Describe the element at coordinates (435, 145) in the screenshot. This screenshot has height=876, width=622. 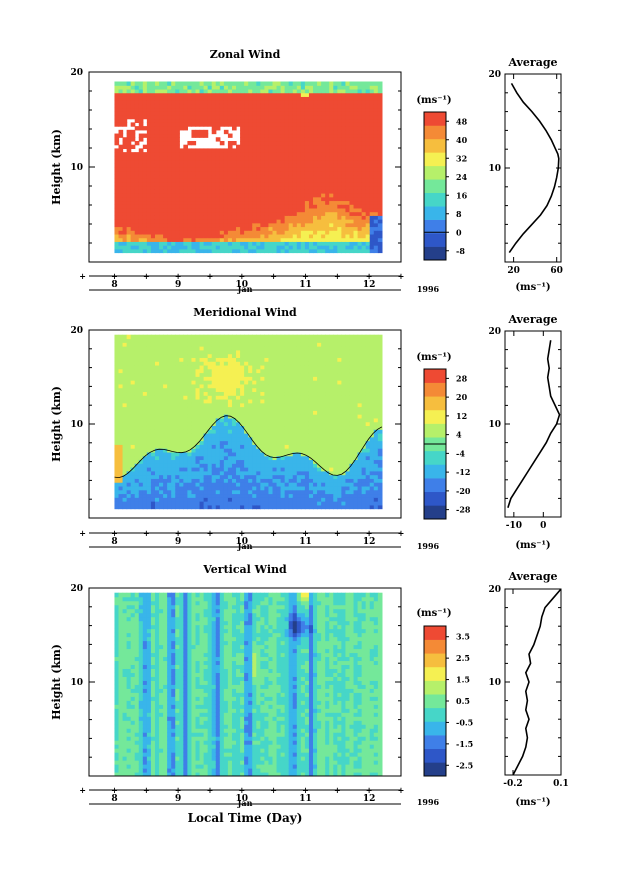
I see `colorbar-swatch` at that location.